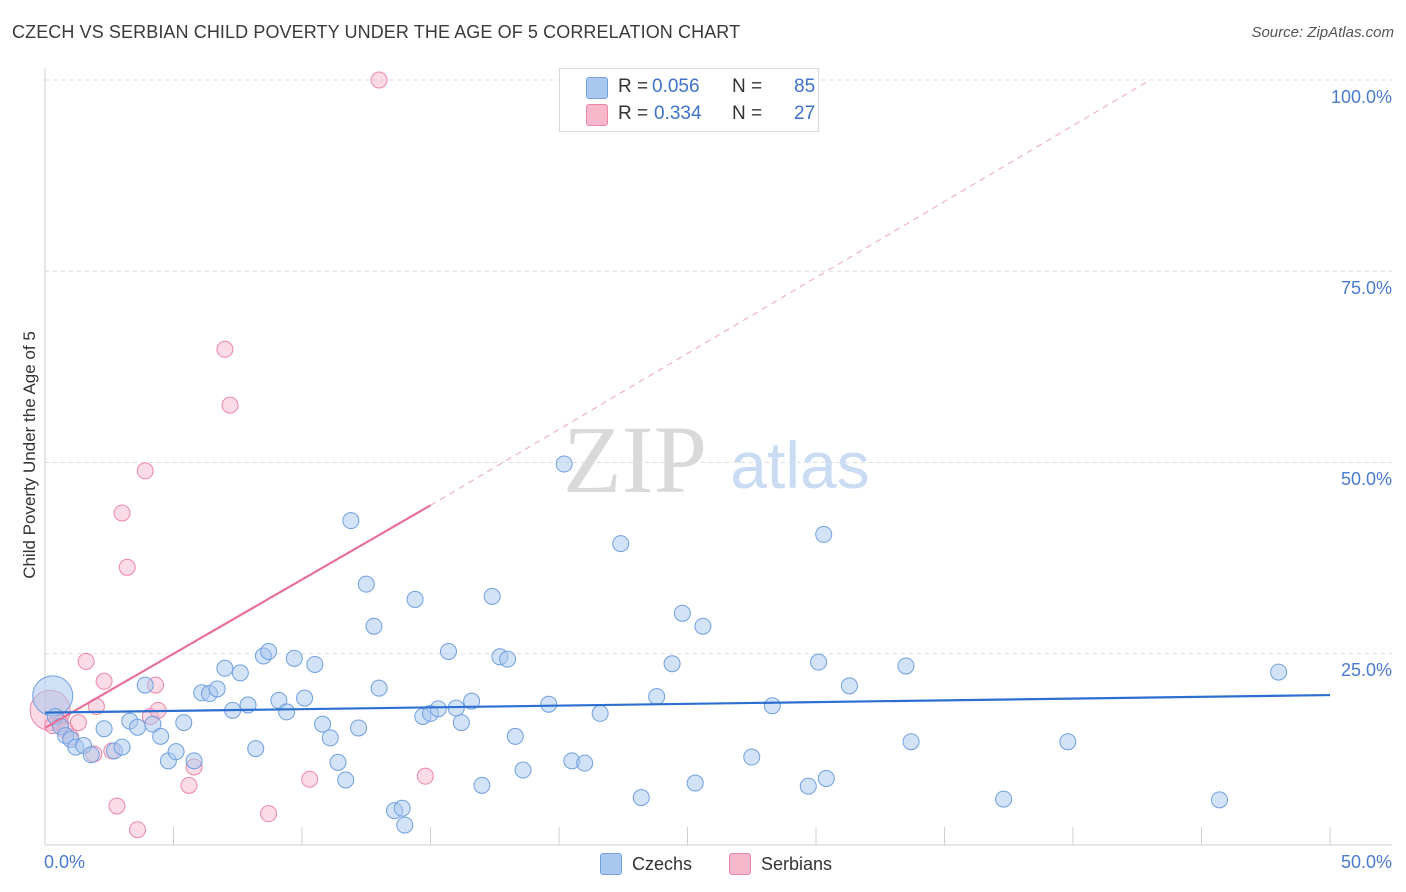 The width and height of the screenshot is (1406, 892). I want to click on serbians-legend-label: Serbians, so click(797, 863).